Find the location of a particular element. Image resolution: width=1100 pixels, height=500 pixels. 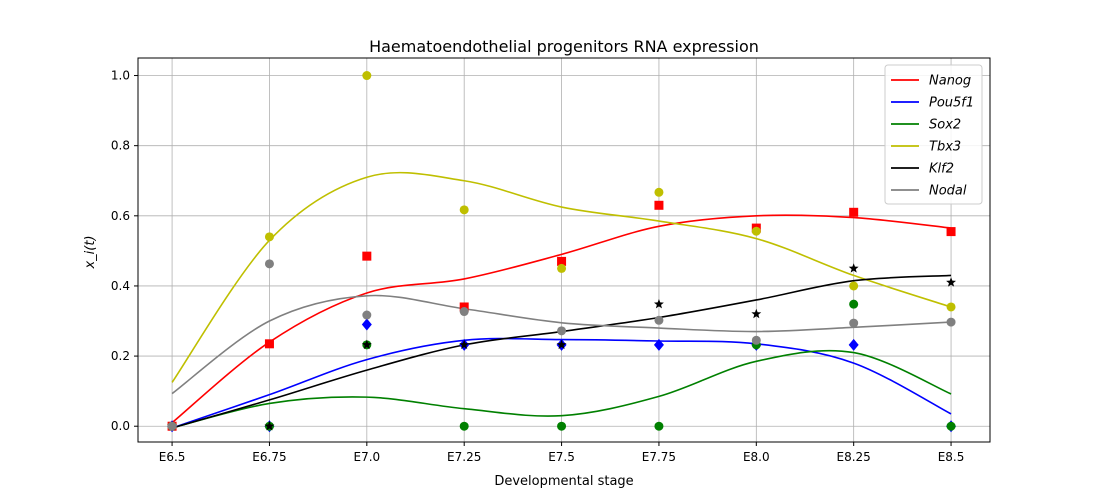

legend-label-sox2: Sox2 is located at coordinates (945, 125).